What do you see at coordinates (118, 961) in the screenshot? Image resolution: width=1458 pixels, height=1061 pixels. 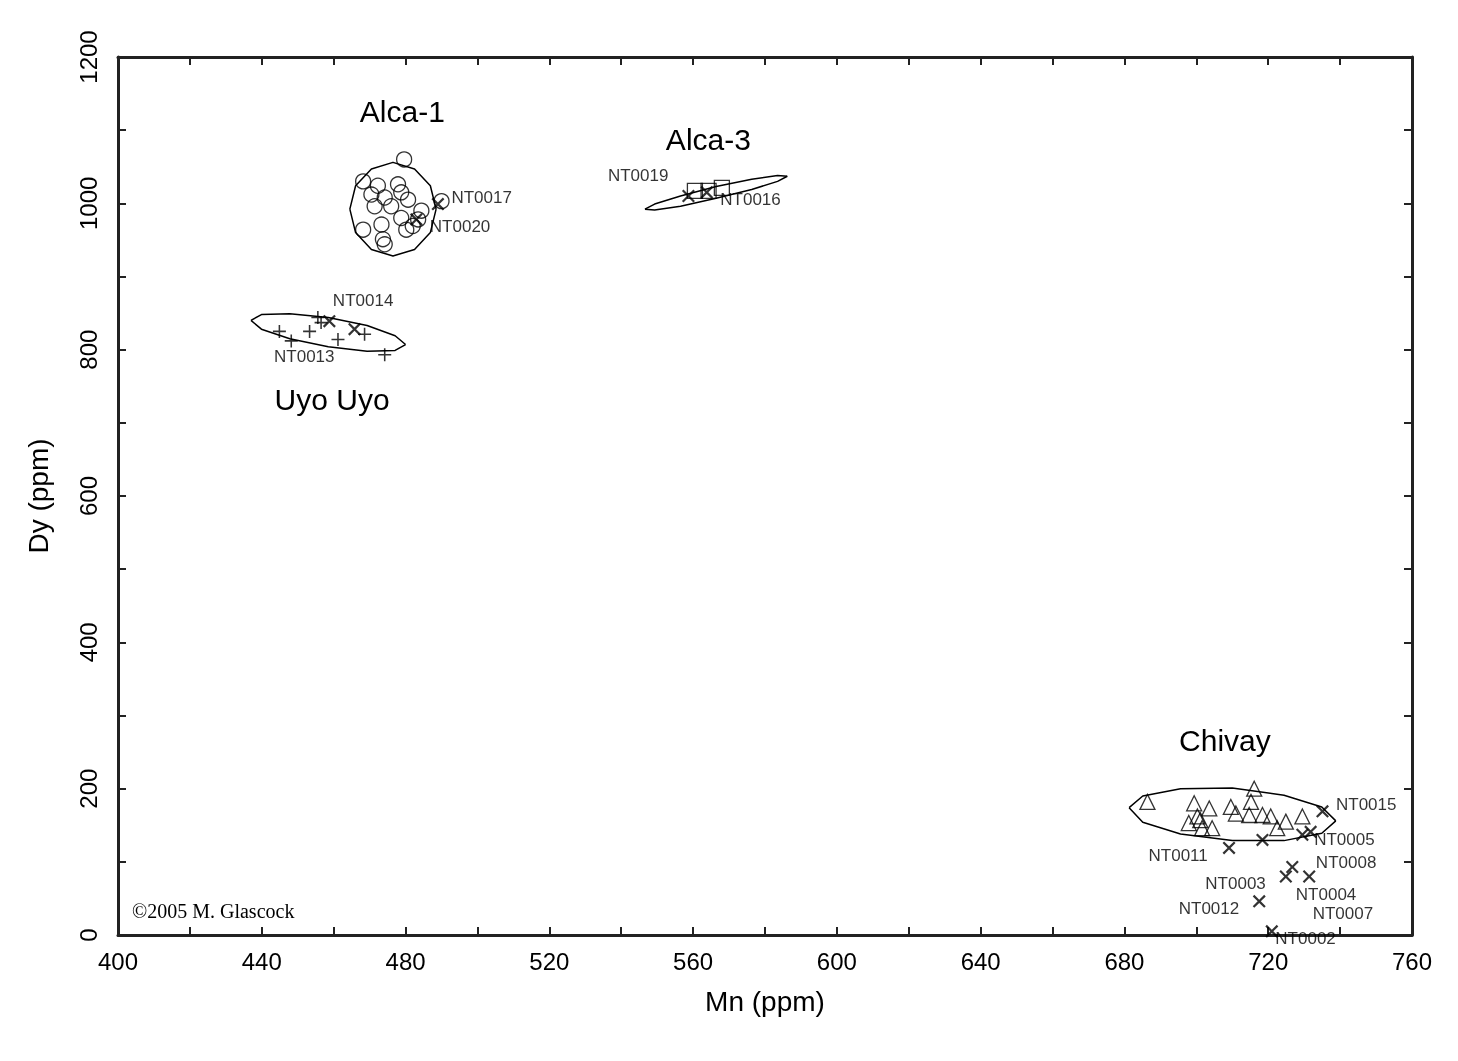 I see `x-tick-label: 400` at bounding box center [118, 961].